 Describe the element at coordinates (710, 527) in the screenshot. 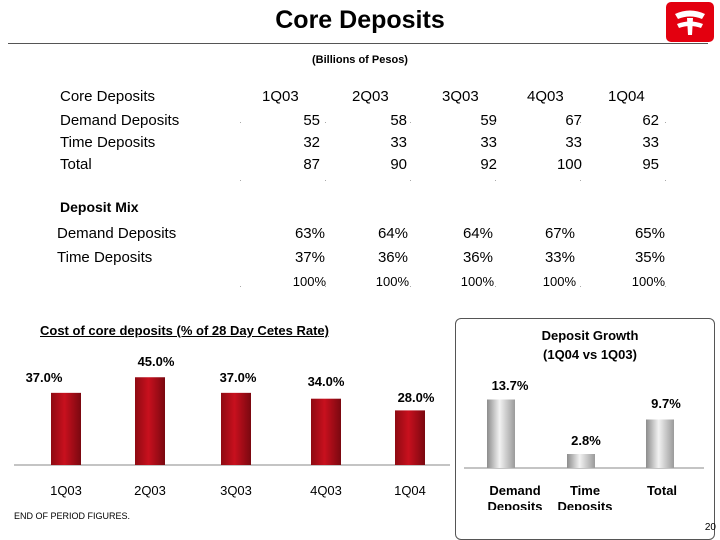

I see `page-number: 20` at that location.